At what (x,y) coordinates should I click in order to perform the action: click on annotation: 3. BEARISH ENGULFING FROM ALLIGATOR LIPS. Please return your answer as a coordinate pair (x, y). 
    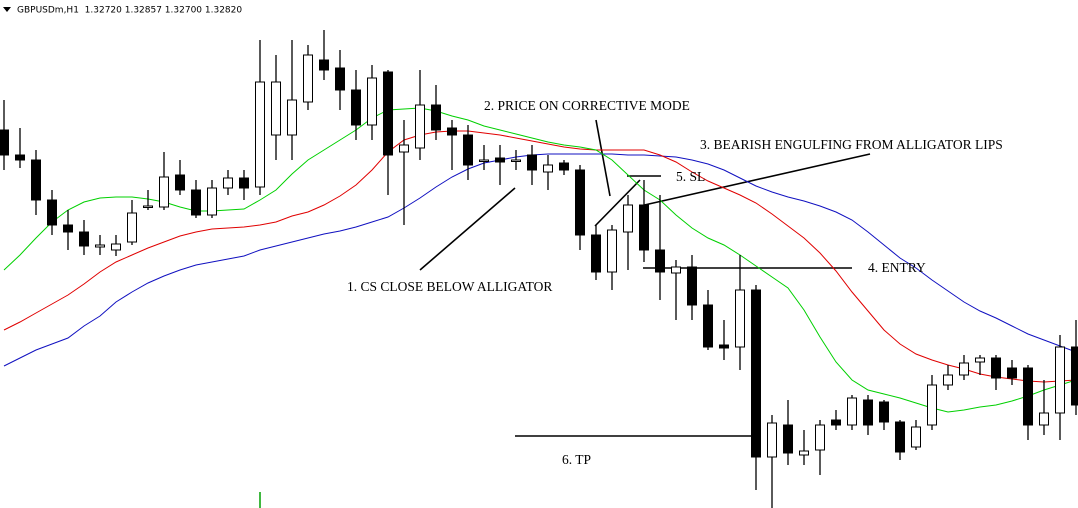
    Looking at the image, I should click on (851, 144).